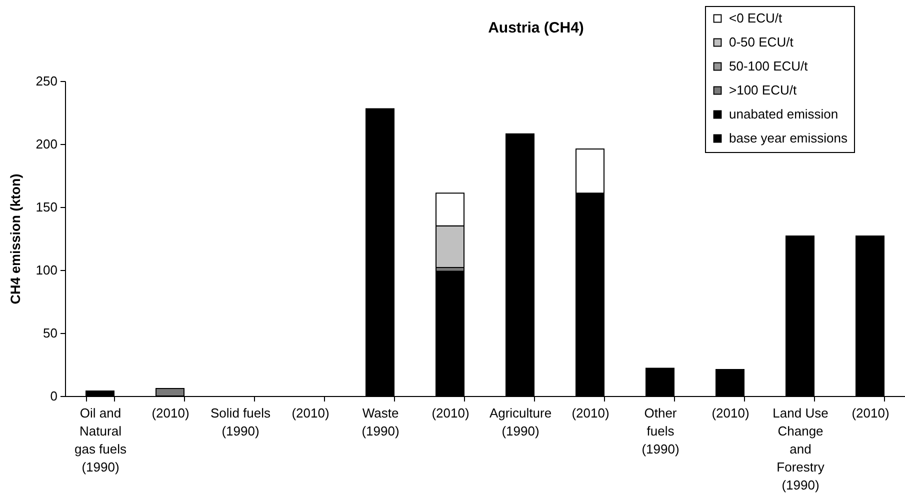 Image resolution: width=905 pixels, height=502 pixels. What do you see at coordinates (536, 28) in the screenshot?
I see `chart-title: Austria (CH4)` at bounding box center [536, 28].